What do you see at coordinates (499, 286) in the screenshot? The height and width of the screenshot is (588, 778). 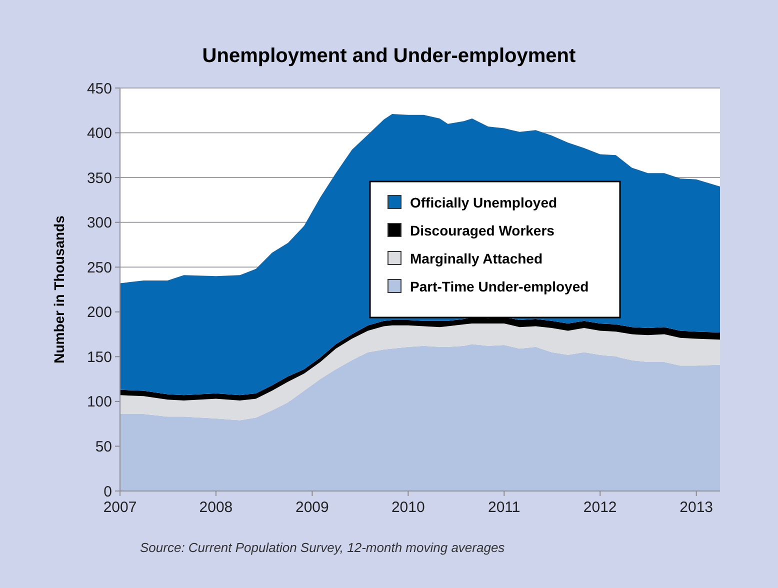 I see `legend-label: Part-Time Under-employed` at bounding box center [499, 286].